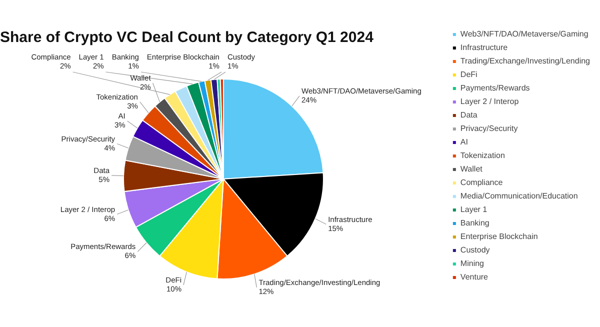  What do you see at coordinates (490, 101) in the screenshot?
I see `legend-label: Layer 2 / Interop` at bounding box center [490, 101].